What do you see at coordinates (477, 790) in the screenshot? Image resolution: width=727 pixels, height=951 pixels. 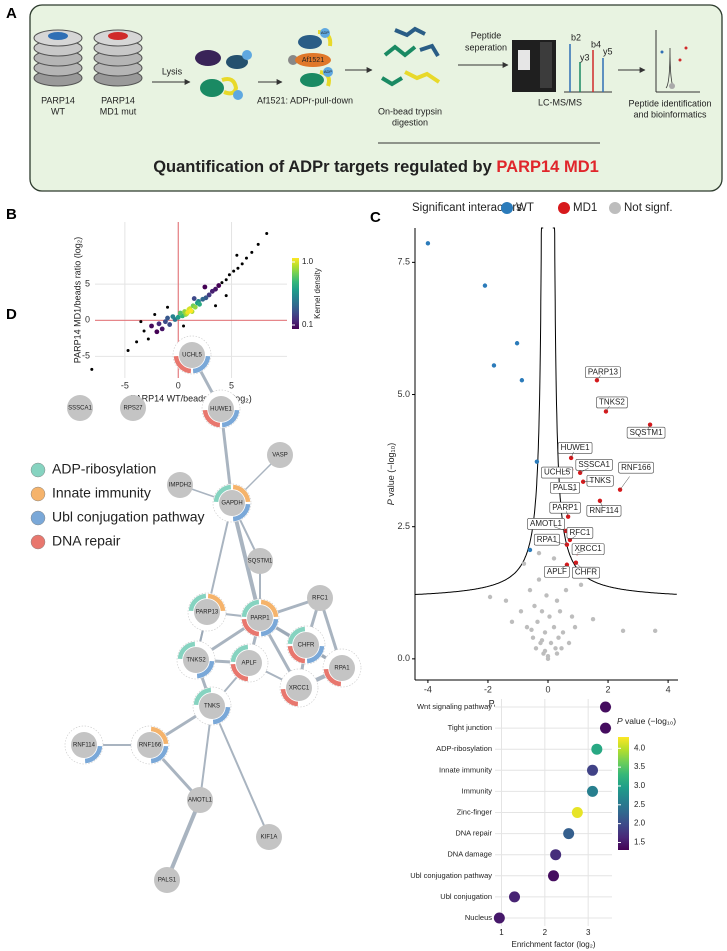 I see `y-tick-label: Immunity` at bounding box center [477, 790].